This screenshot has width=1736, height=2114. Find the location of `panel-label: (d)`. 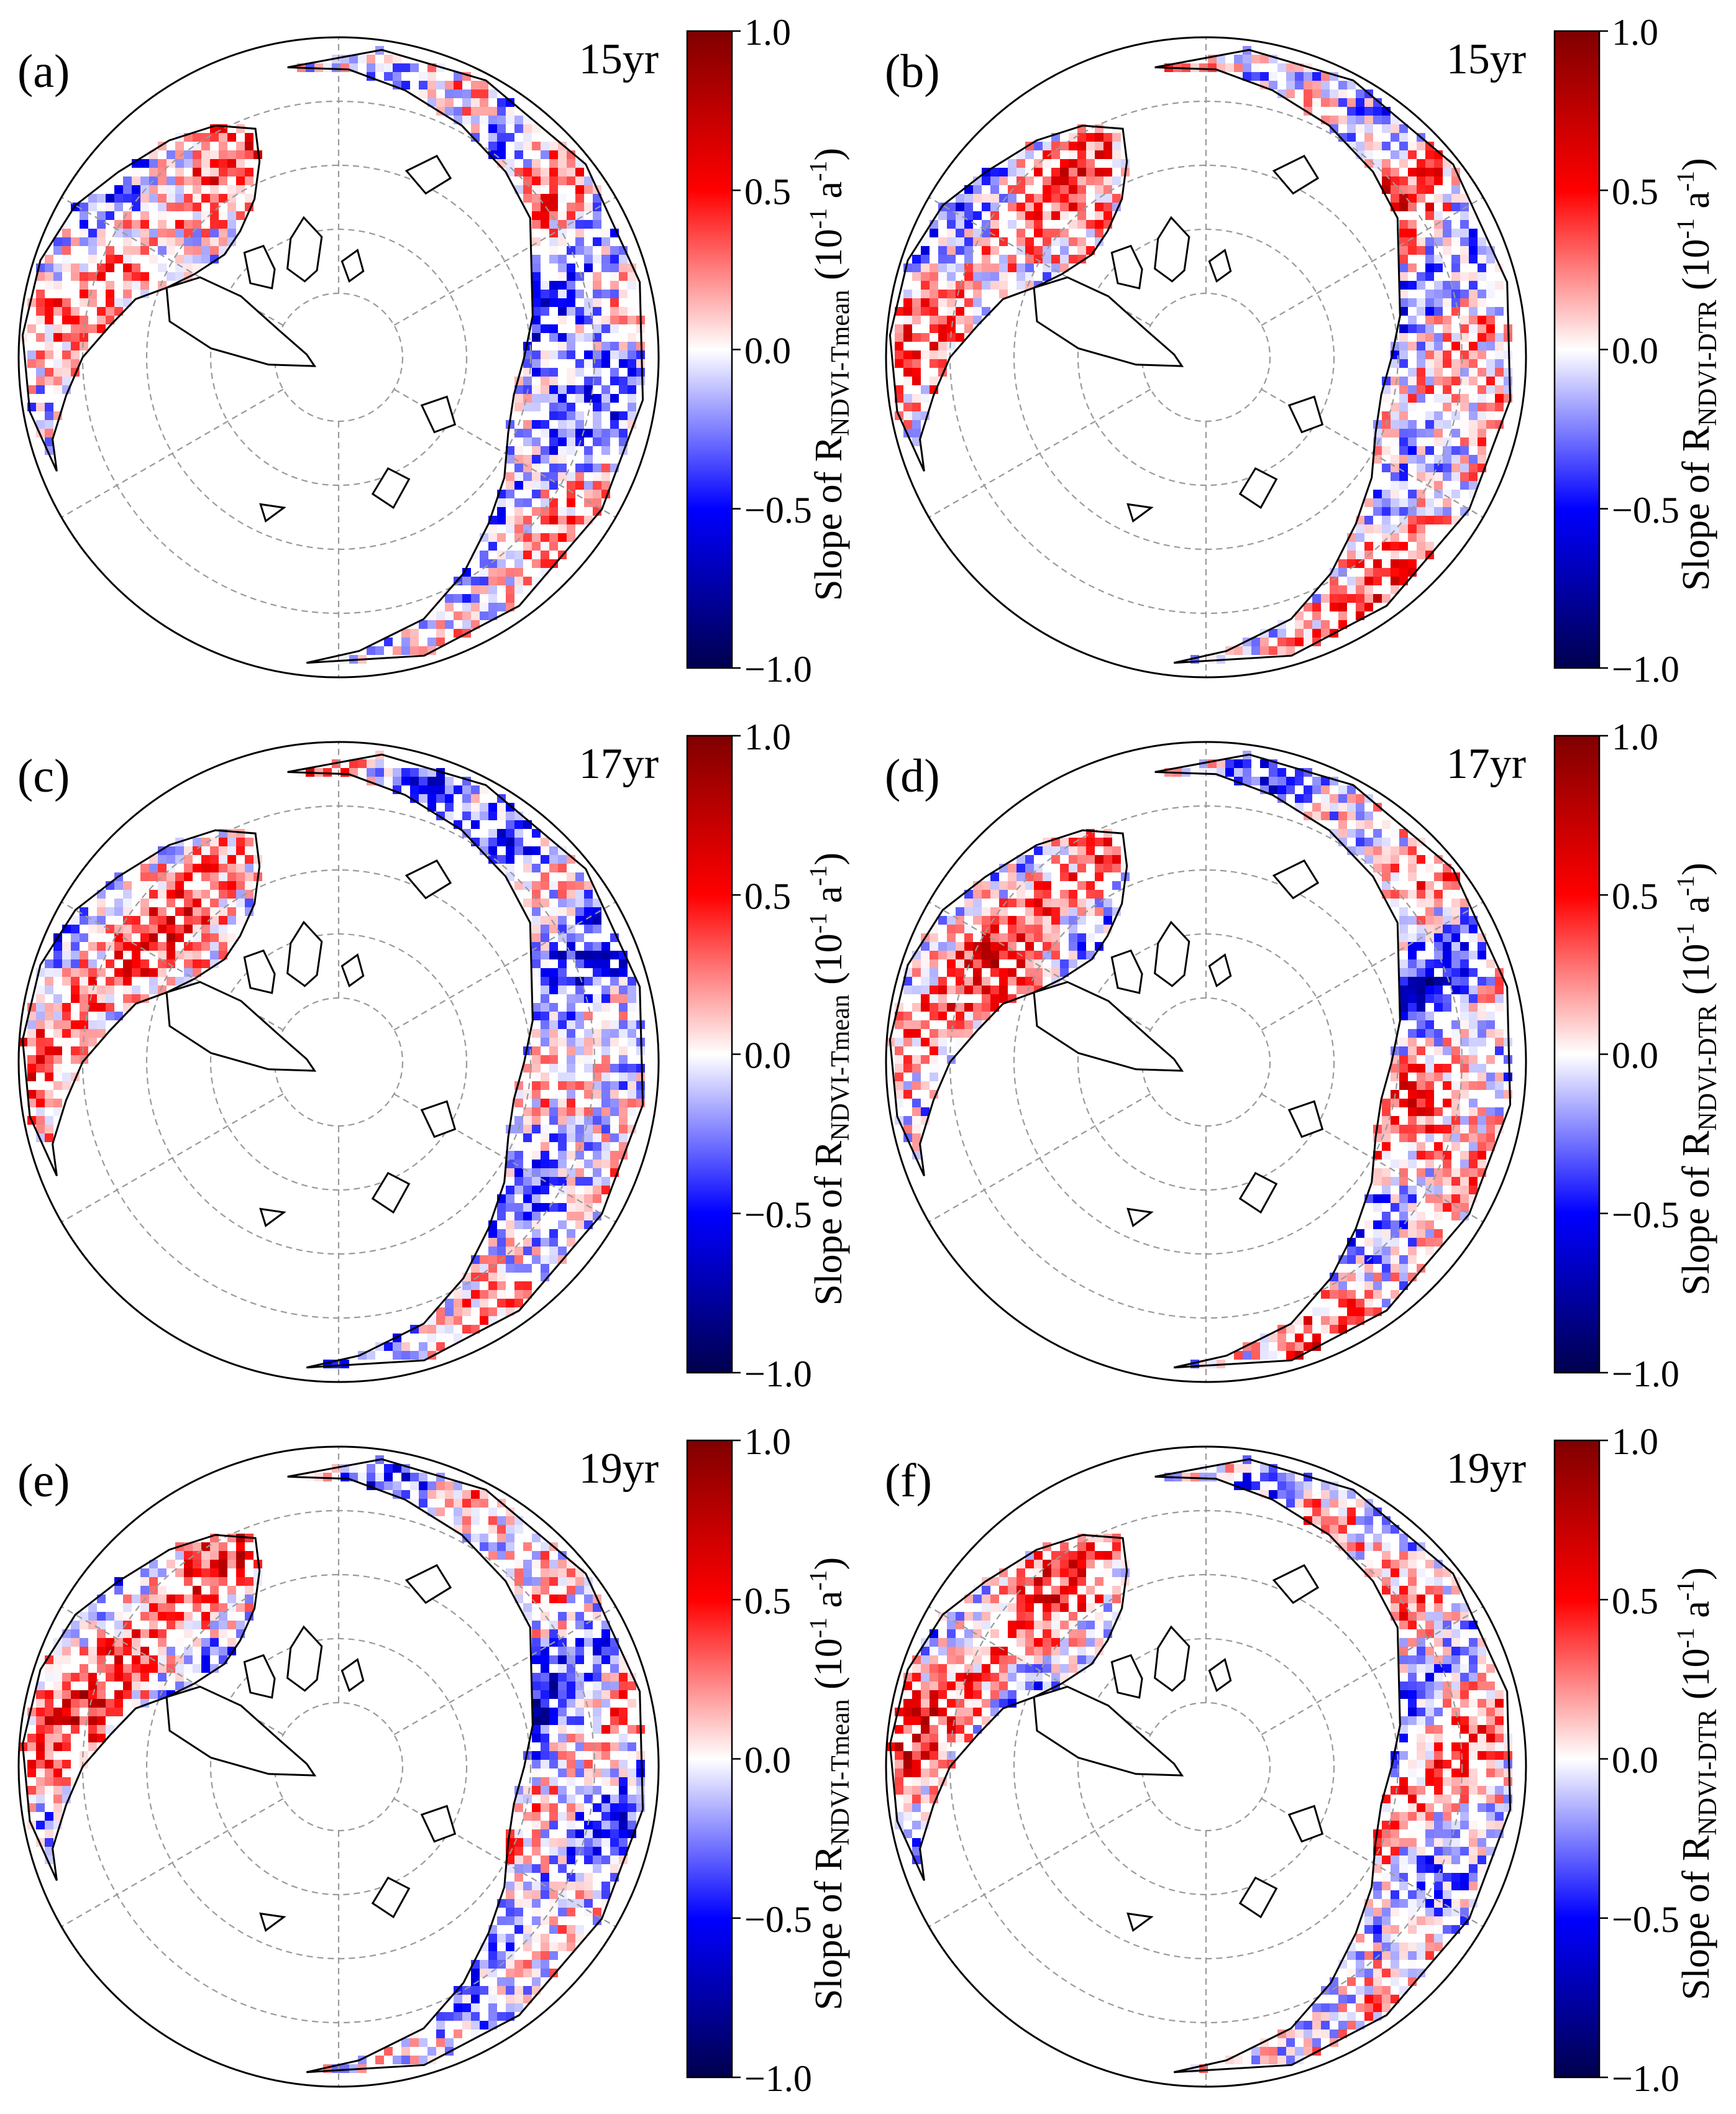

panel-label: (d) is located at coordinates (912, 776).